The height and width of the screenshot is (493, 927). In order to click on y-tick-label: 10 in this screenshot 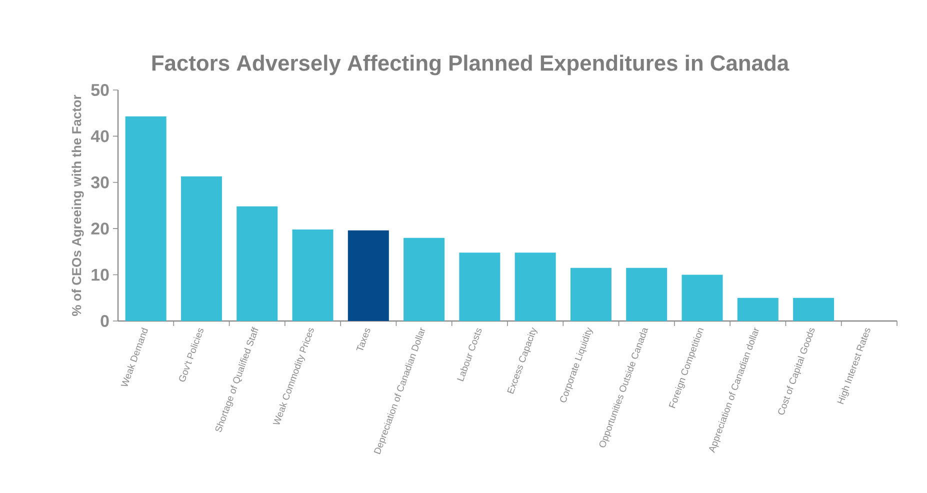, I will do `click(100, 274)`.